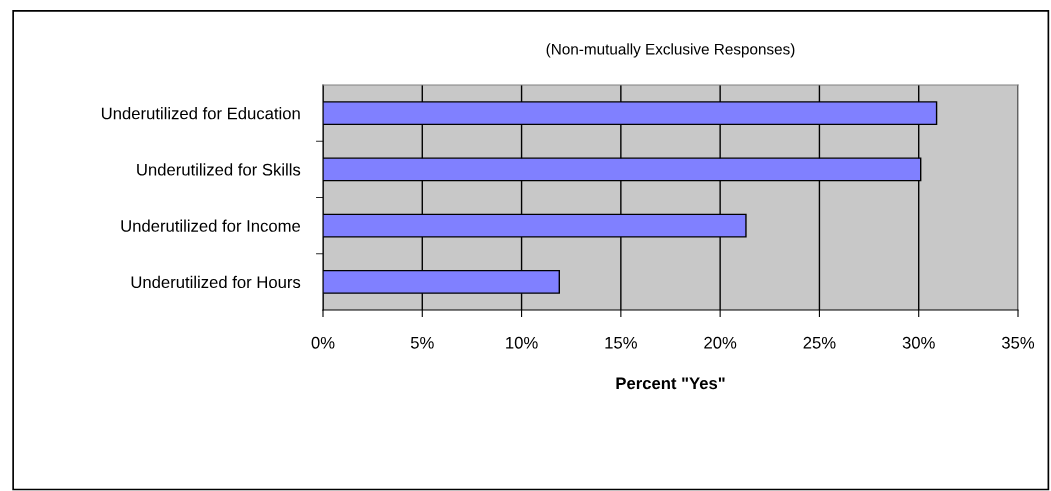  Describe the element at coordinates (422, 342) in the screenshot. I see `x-tick-label: 5%` at that location.